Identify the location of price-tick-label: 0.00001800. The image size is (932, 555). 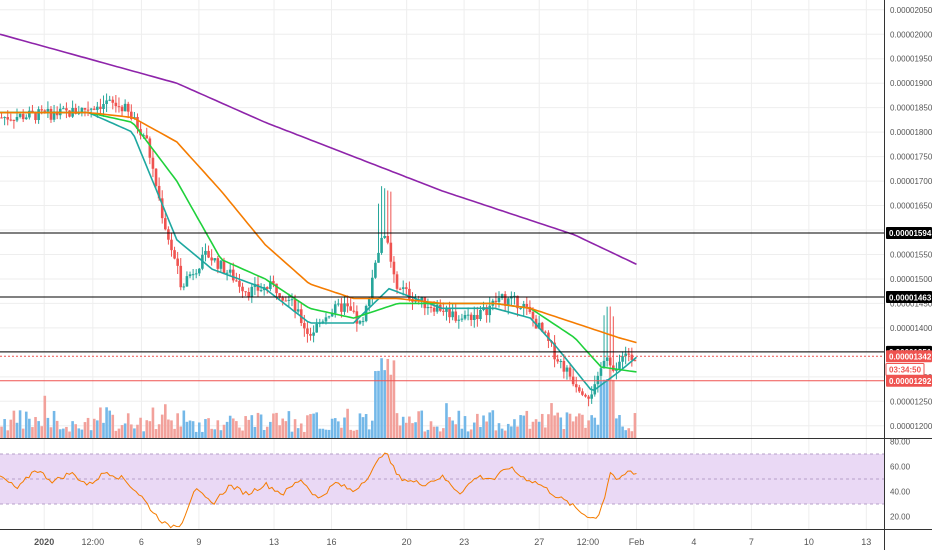
(911, 132).